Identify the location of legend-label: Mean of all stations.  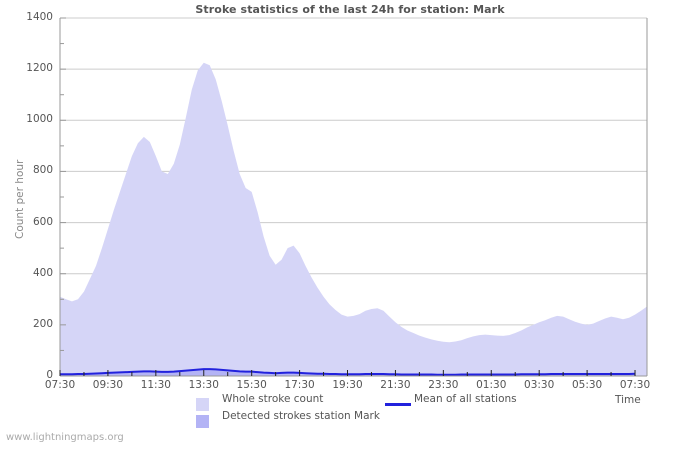
(465, 399).